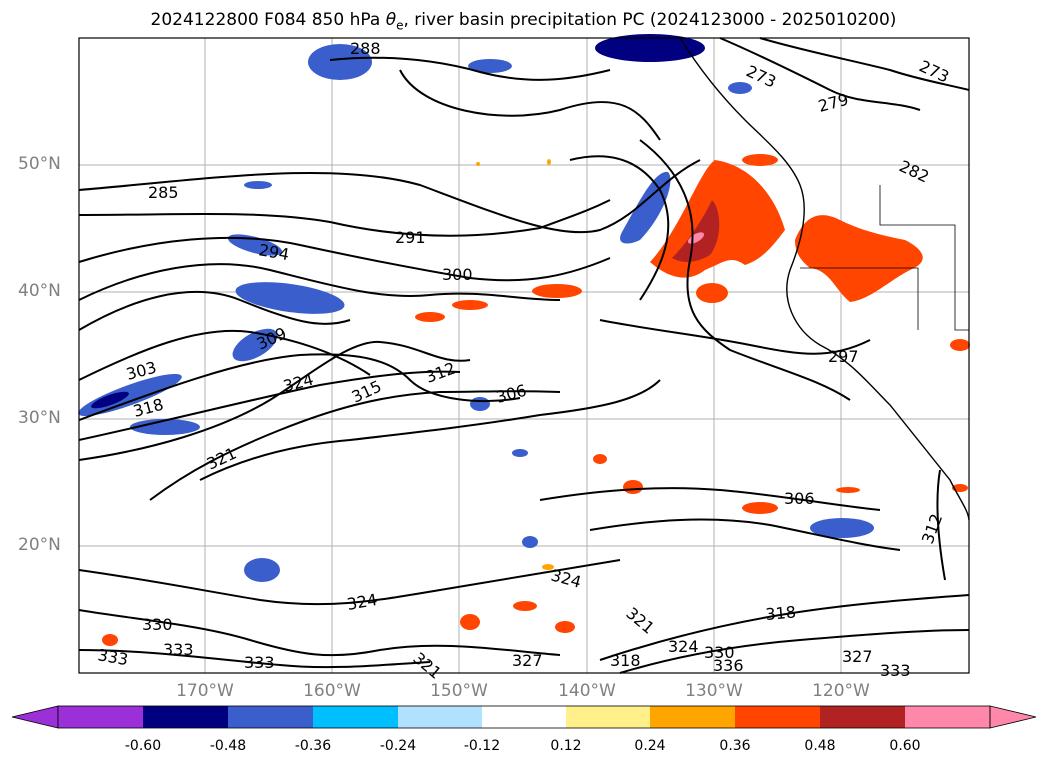 The image size is (1047, 767). I want to click on contour-label: 288, so click(365, 48).